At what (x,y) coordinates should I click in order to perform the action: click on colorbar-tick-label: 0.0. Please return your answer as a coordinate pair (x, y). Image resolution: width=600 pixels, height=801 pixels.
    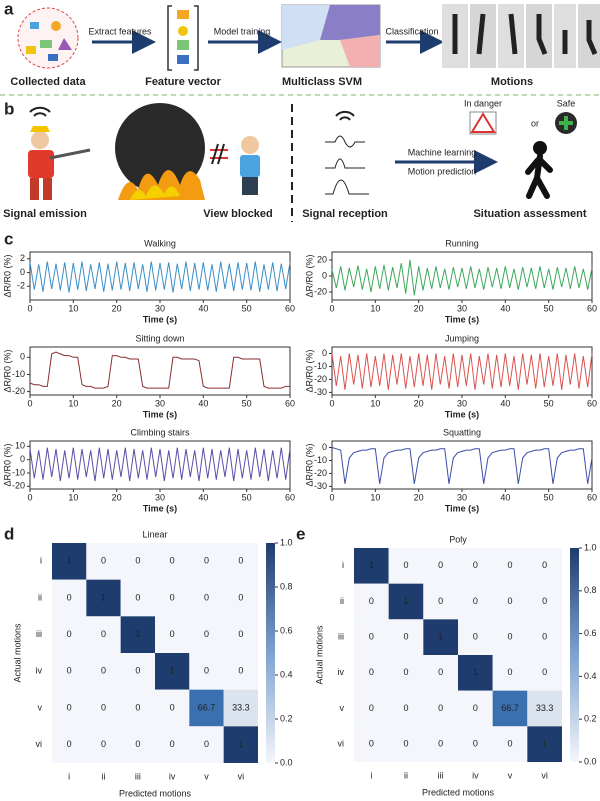
    Looking at the image, I should click on (286, 762).